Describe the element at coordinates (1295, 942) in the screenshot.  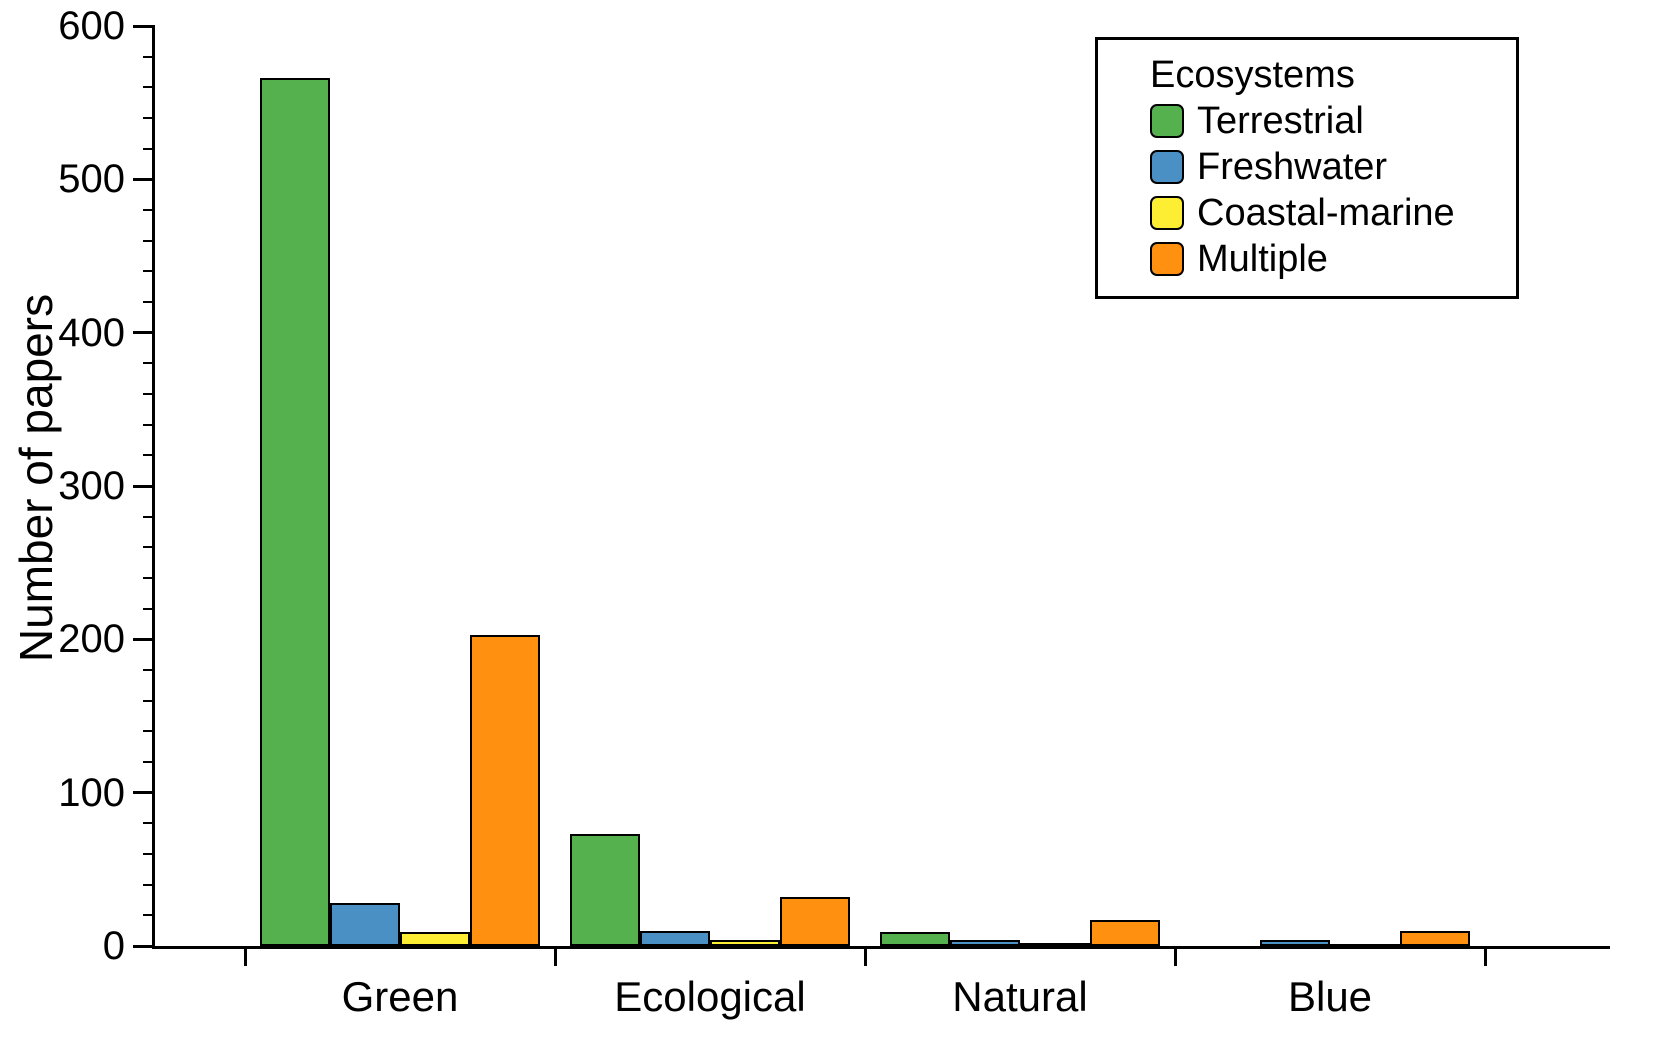
I see `bar-freshwater-blue` at that location.